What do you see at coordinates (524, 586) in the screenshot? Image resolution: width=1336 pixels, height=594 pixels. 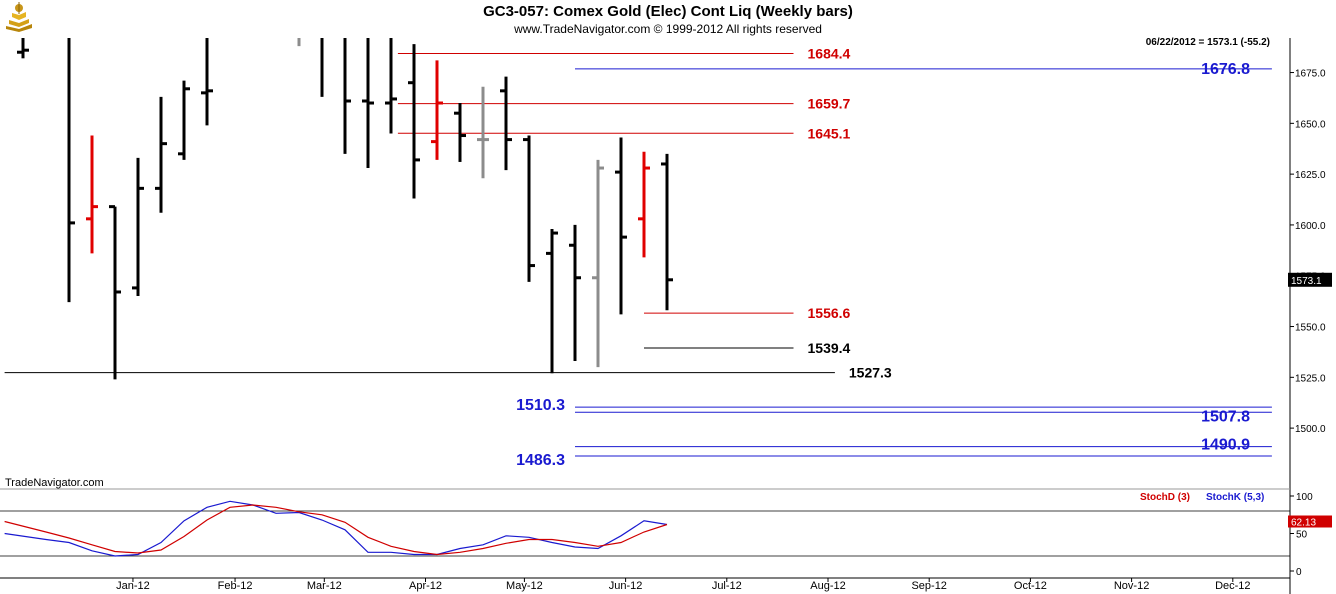 I see `time-tick-label: May-12` at bounding box center [524, 586].